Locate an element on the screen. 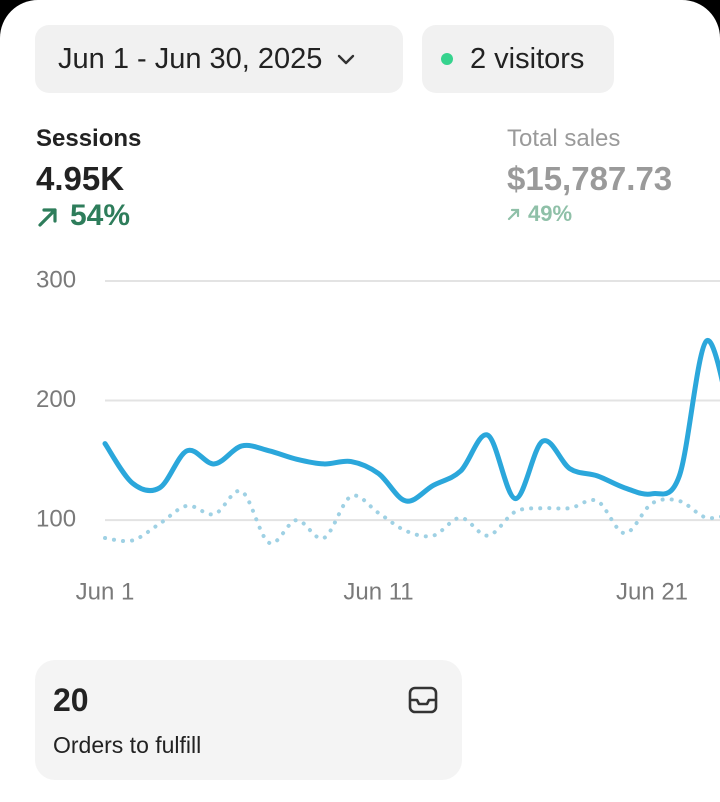  comparison-line is located at coordinates (411, 517).